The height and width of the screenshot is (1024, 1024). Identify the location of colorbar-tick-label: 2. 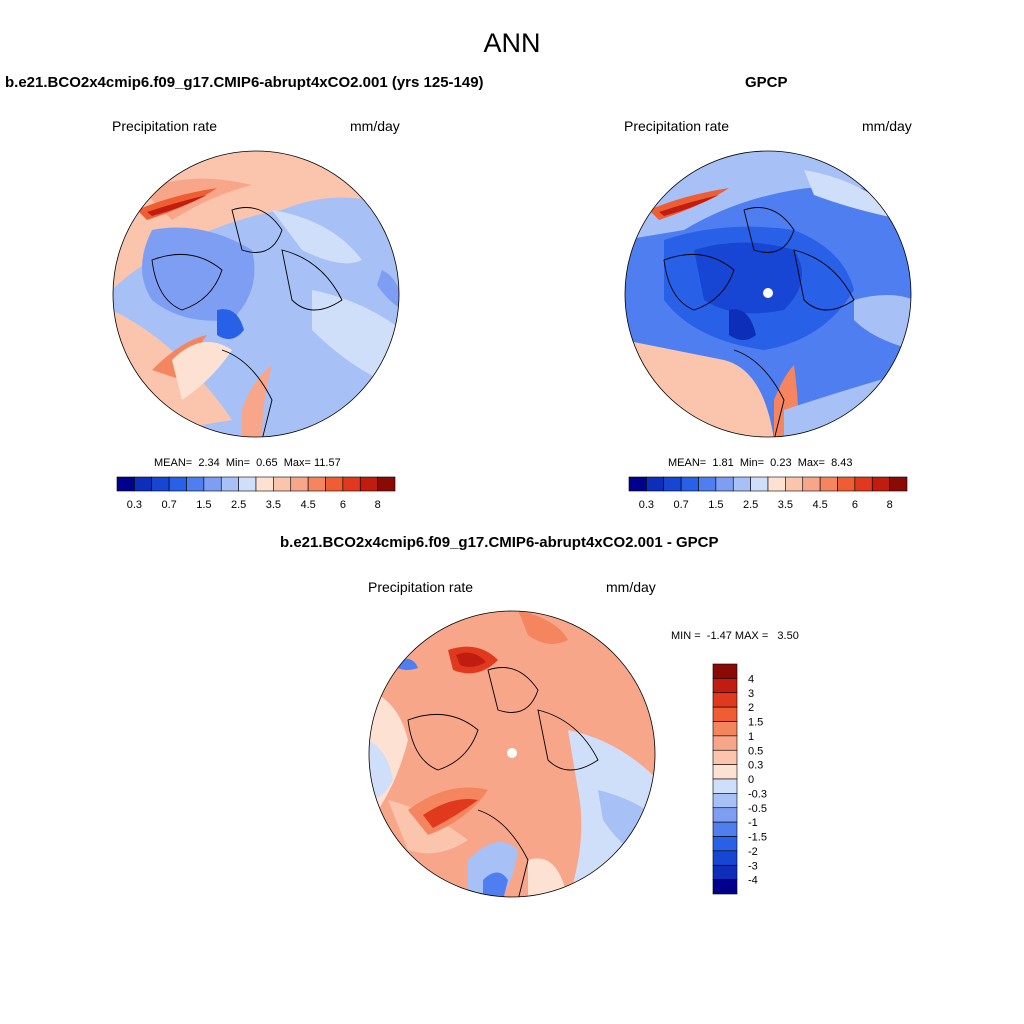
(751, 708).